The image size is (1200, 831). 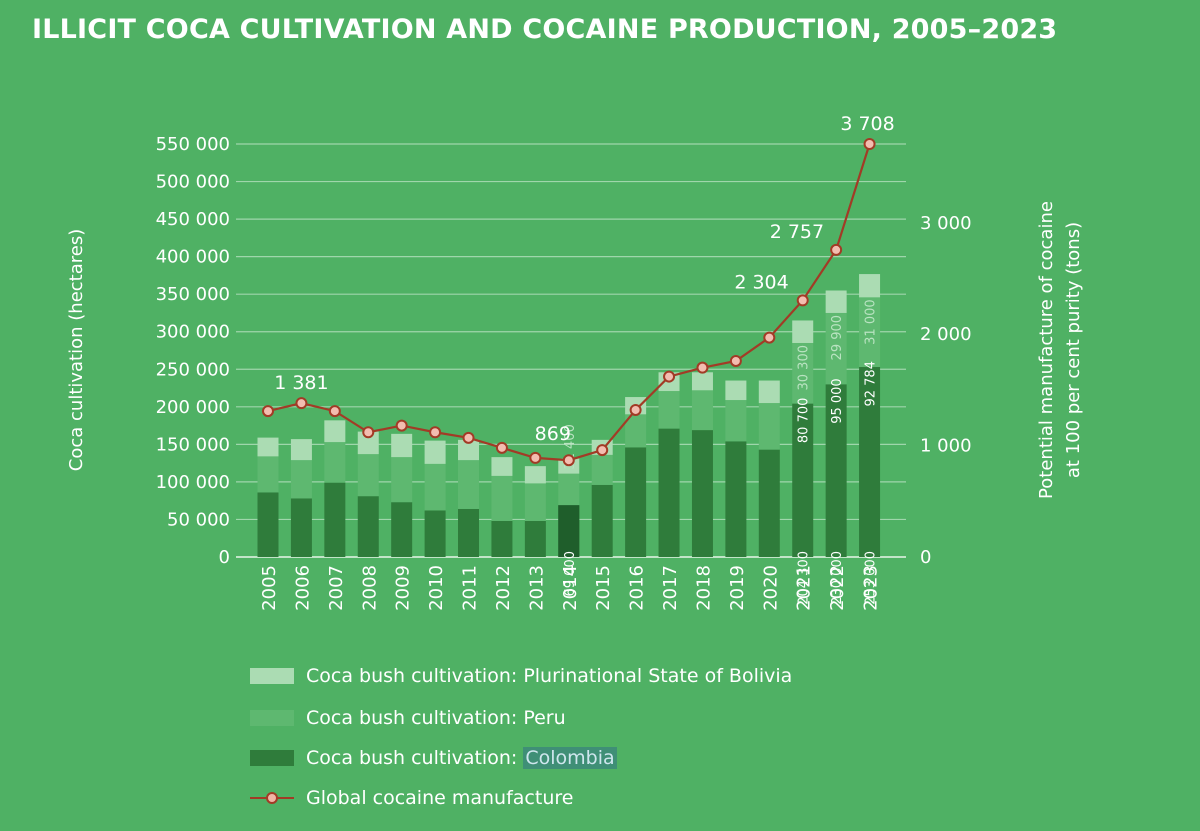 I want to click on bar-colombia-2022, so click(x=836, y=470).